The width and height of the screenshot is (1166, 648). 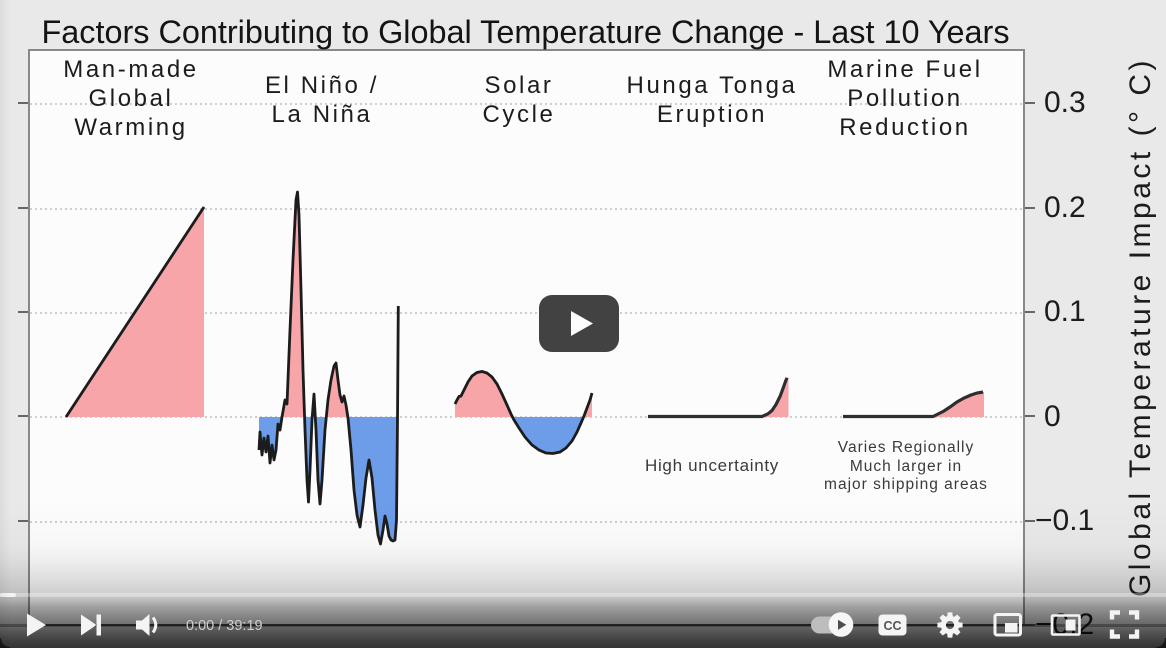 I want to click on svg-text: CC, so click(x=892, y=626).